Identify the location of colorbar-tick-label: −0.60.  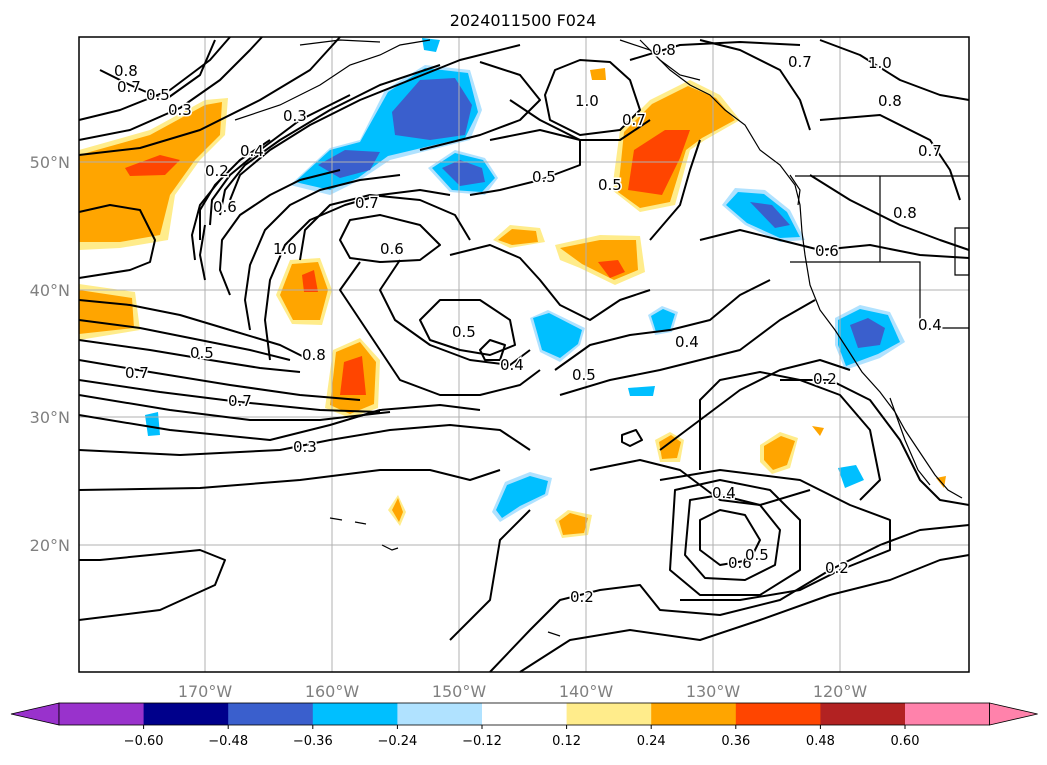
(144, 741).